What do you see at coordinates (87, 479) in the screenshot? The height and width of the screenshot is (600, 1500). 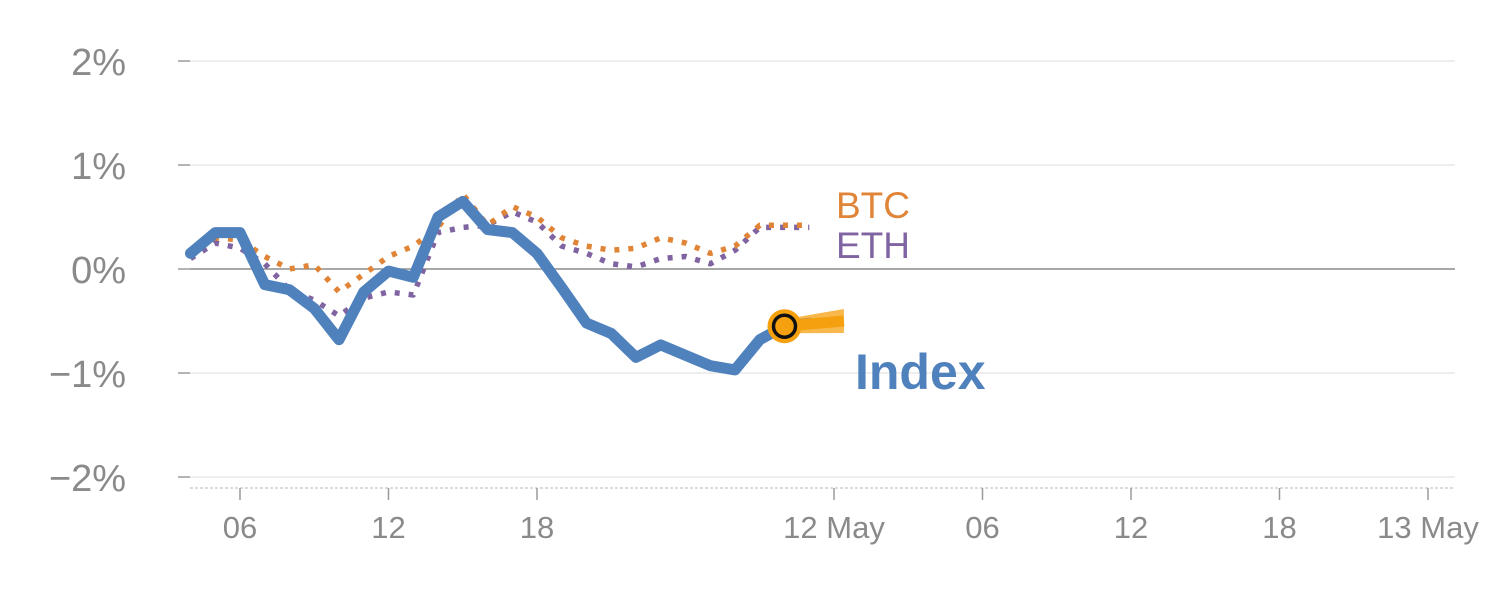 I see `y-tick-label: −2%` at bounding box center [87, 479].